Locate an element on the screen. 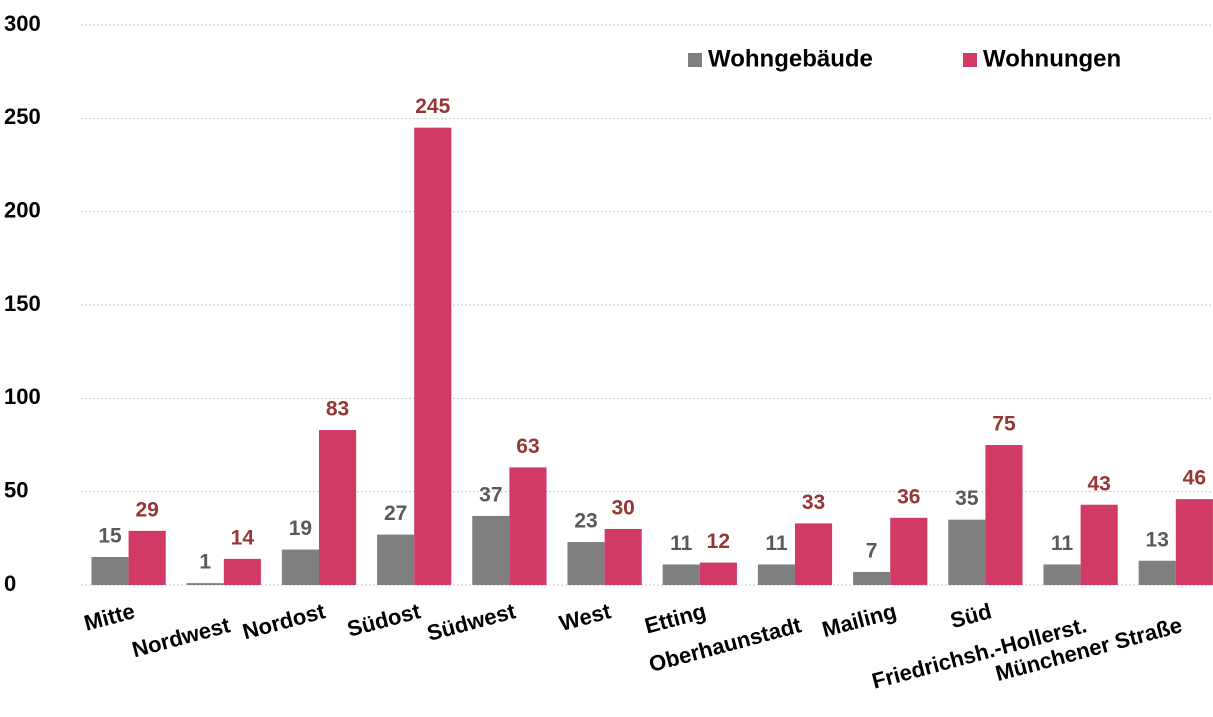 This screenshot has height=717, width=1213. x-tick-label: Mailing is located at coordinates (859, 620).